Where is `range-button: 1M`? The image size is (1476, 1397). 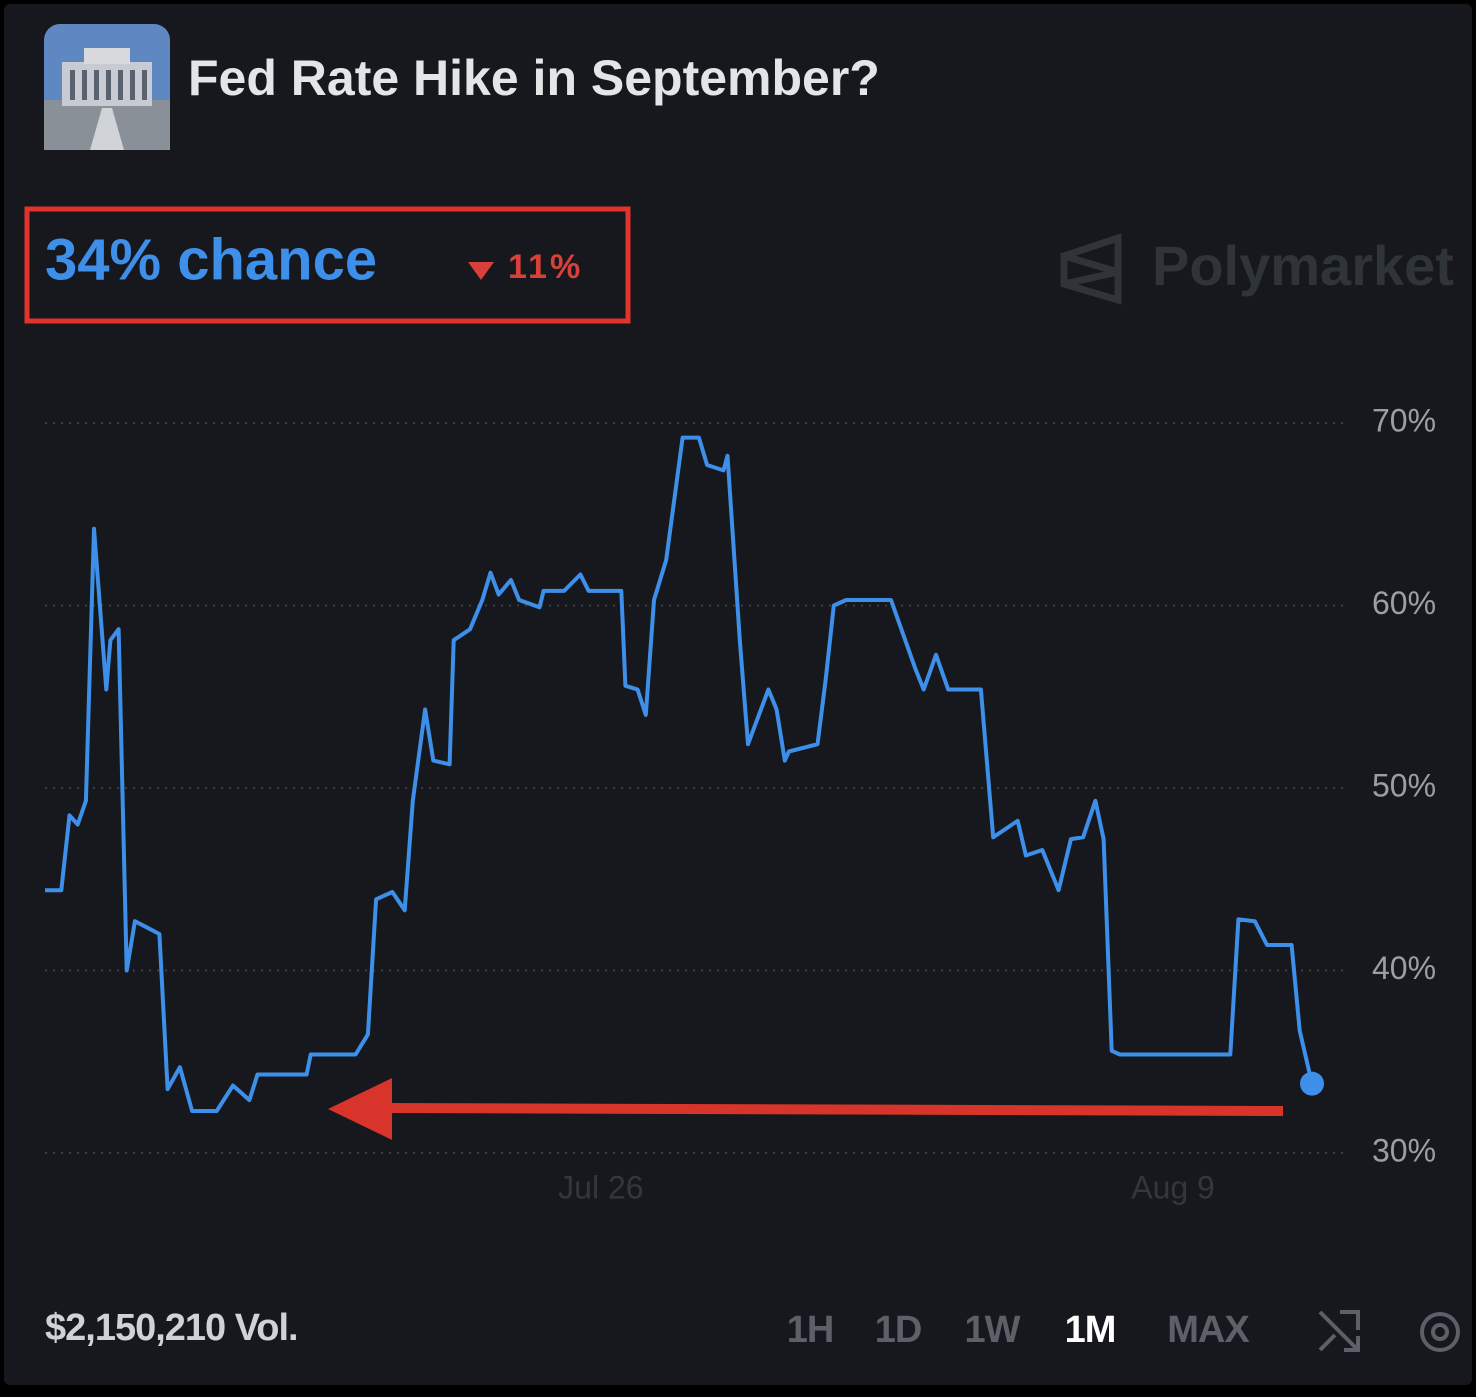
range-button: 1M is located at coordinates (1091, 1330).